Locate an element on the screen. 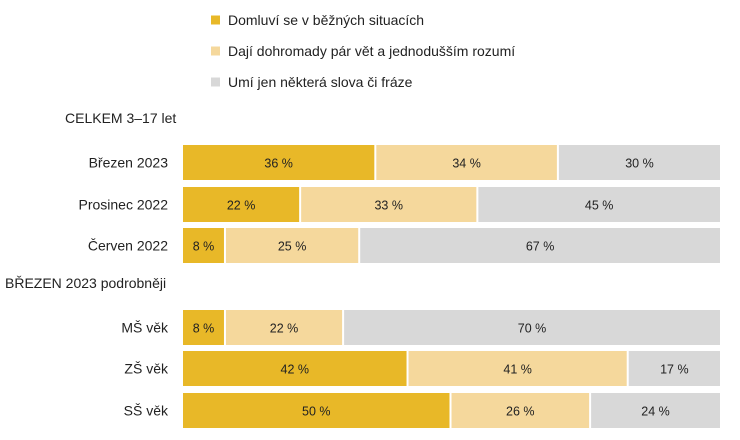 Image resolution: width=740 pixels, height=440 pixels. section-title-brezen-2023-podrobneji: BŘEZEN 2023 podrobněji is located at coordinates (85, 283).